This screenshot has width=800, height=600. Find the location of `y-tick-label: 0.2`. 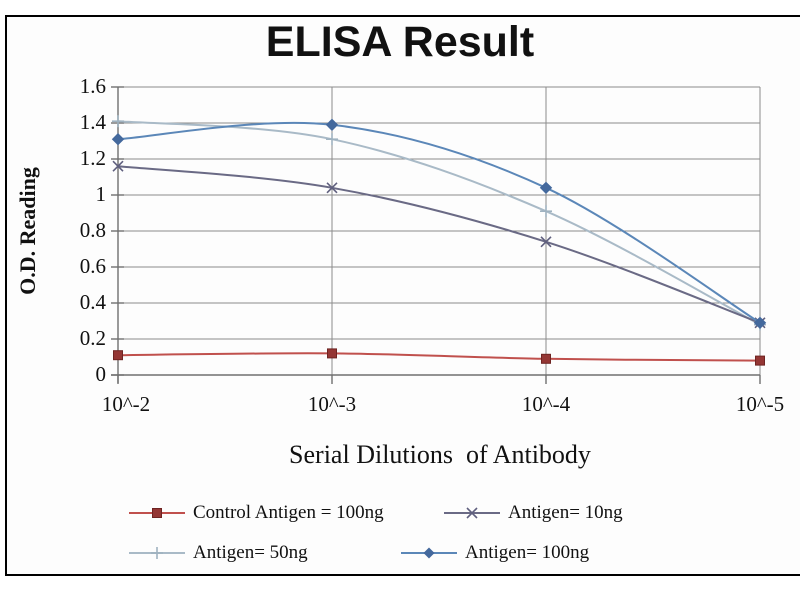

y-tick-label: 0.2 is located at coordinates (92, 338).